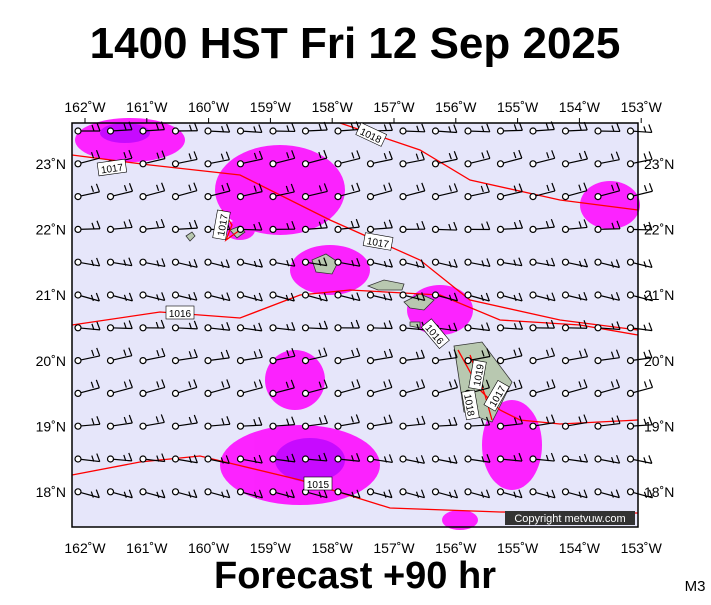 The width and height of the screenshot is (711, 605). Describe the element at coordinates (650, 327) in the screenshot. I see `barb-feather` at that location.